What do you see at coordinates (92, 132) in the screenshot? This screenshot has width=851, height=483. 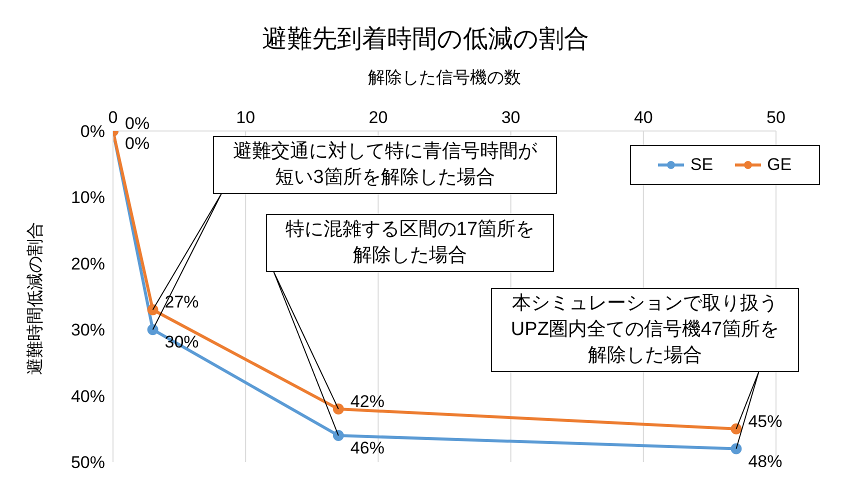 I see `y-tick-label: 0%` at bounding box center [92, 132].